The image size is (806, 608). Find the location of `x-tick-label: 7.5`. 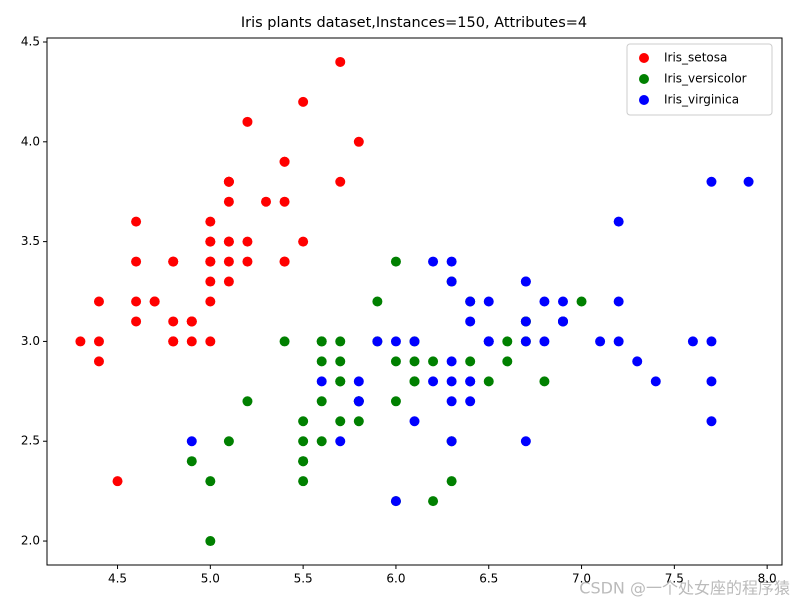

x-tick-label: 7.5 is located at coordinates (674, 579).